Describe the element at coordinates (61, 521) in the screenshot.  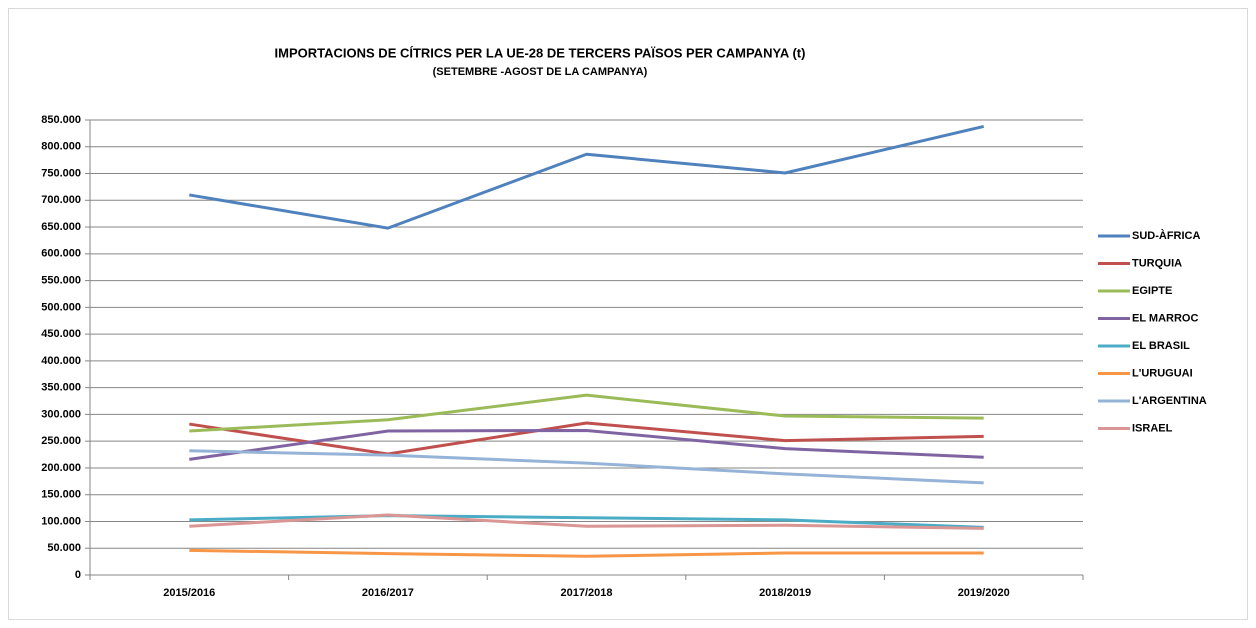
I see `y-tick-label: 100.000` at that location.